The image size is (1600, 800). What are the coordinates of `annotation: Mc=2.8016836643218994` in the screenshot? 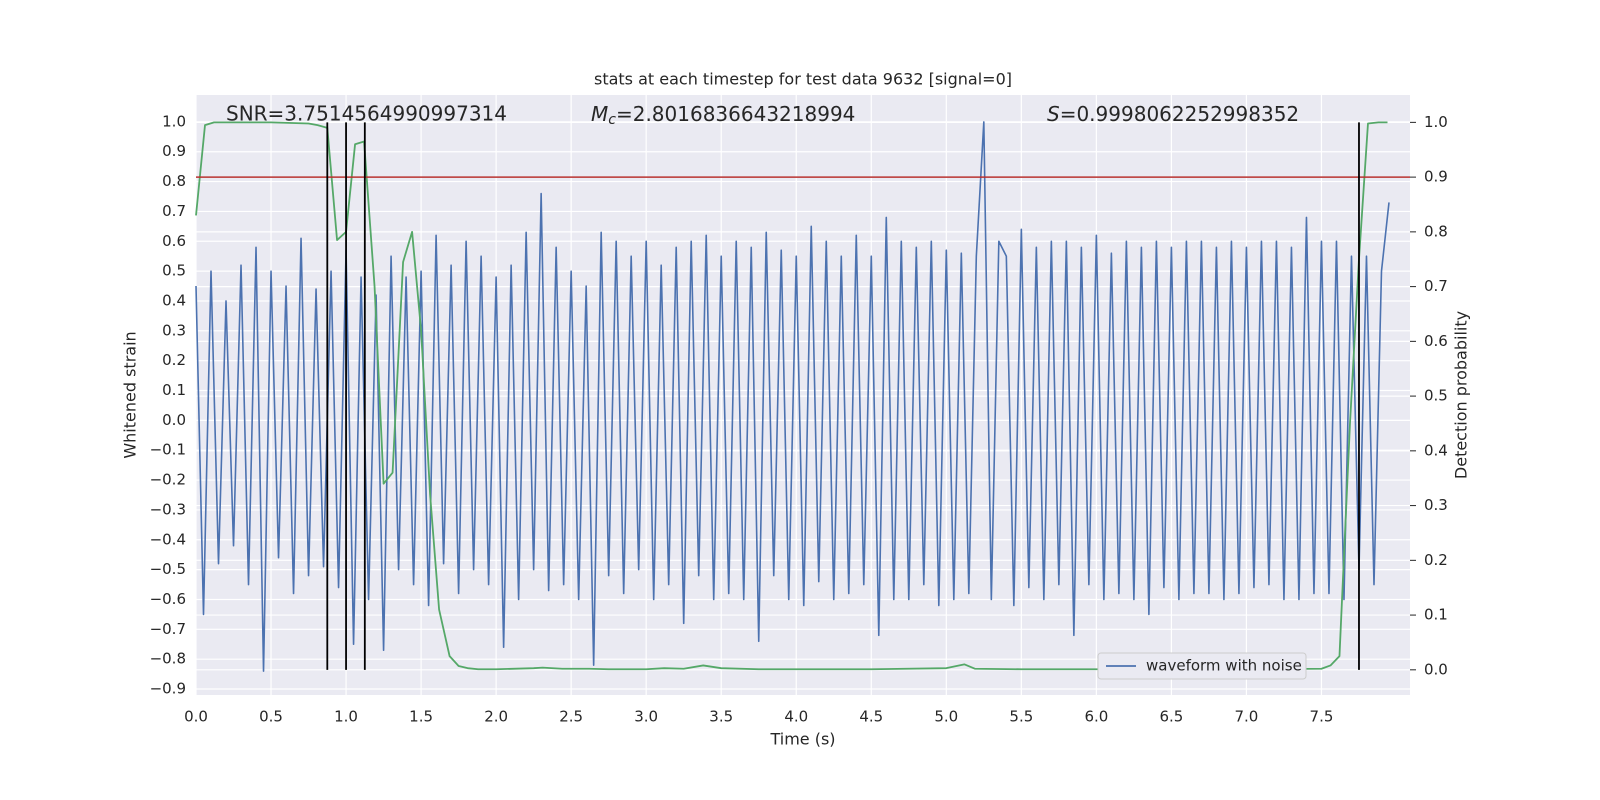 It's located at (723, 115).